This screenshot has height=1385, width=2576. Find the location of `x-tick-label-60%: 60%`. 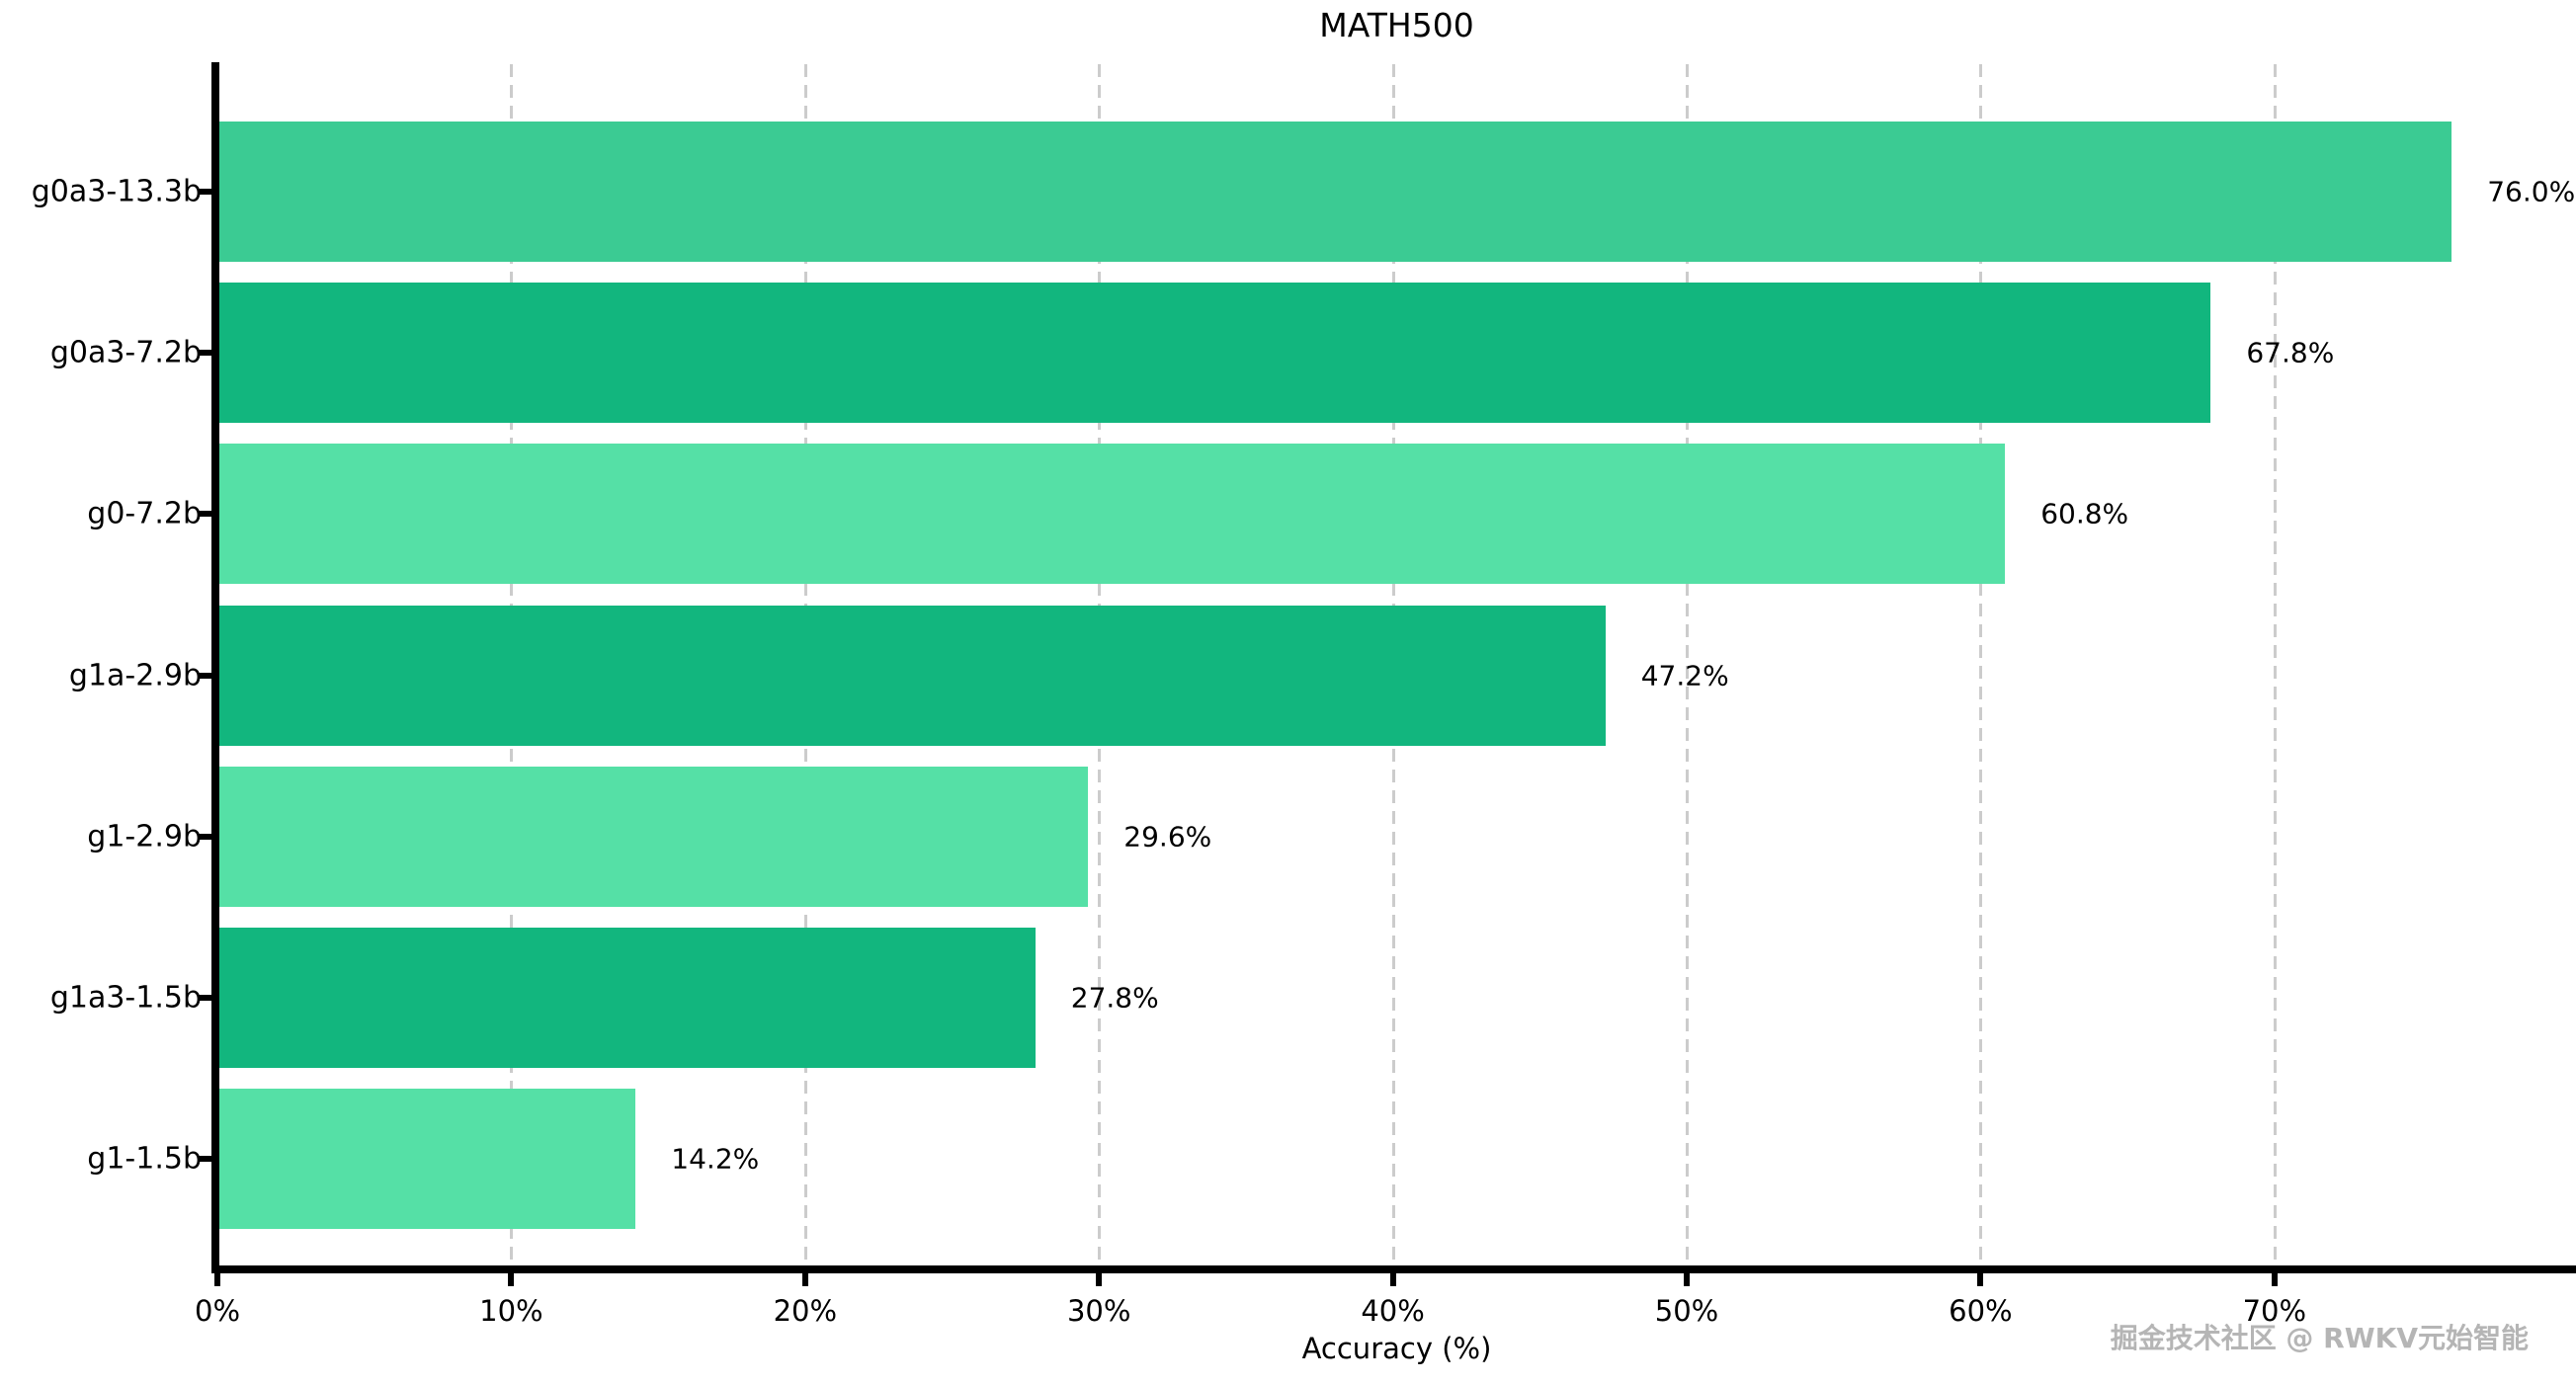

x-tick-label-60%: 60% is located at coordinates (1981, 1311).